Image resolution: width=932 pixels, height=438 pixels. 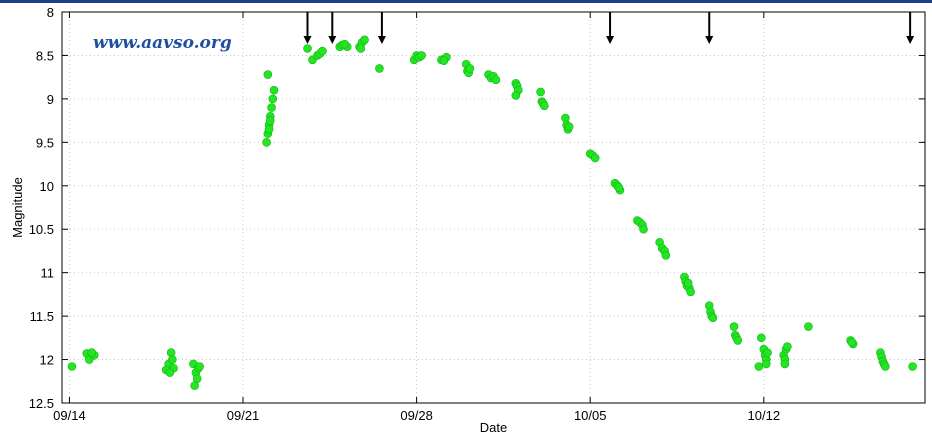 I want to click on y-axis-title: Magnitude, so click(x=17, y=207).